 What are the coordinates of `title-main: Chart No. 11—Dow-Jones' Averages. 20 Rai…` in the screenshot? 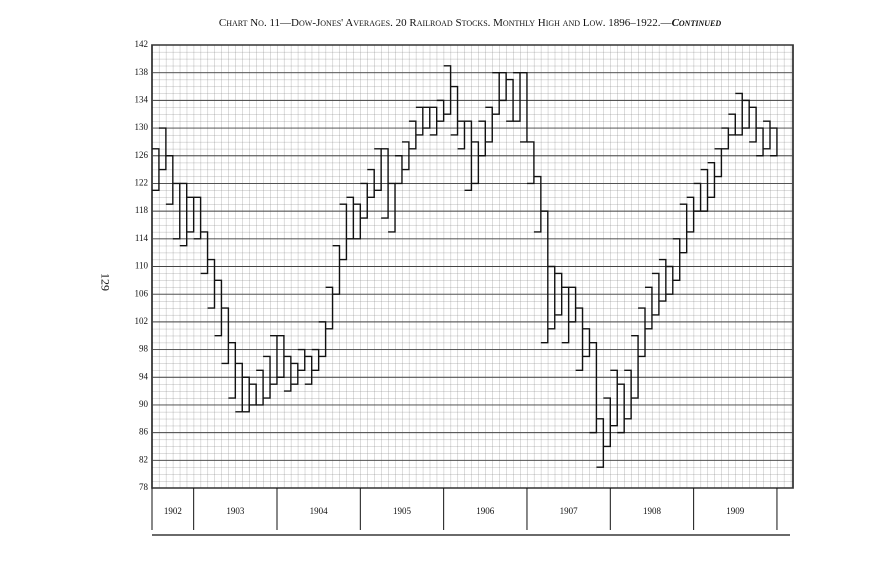 It's located at (446, 23).